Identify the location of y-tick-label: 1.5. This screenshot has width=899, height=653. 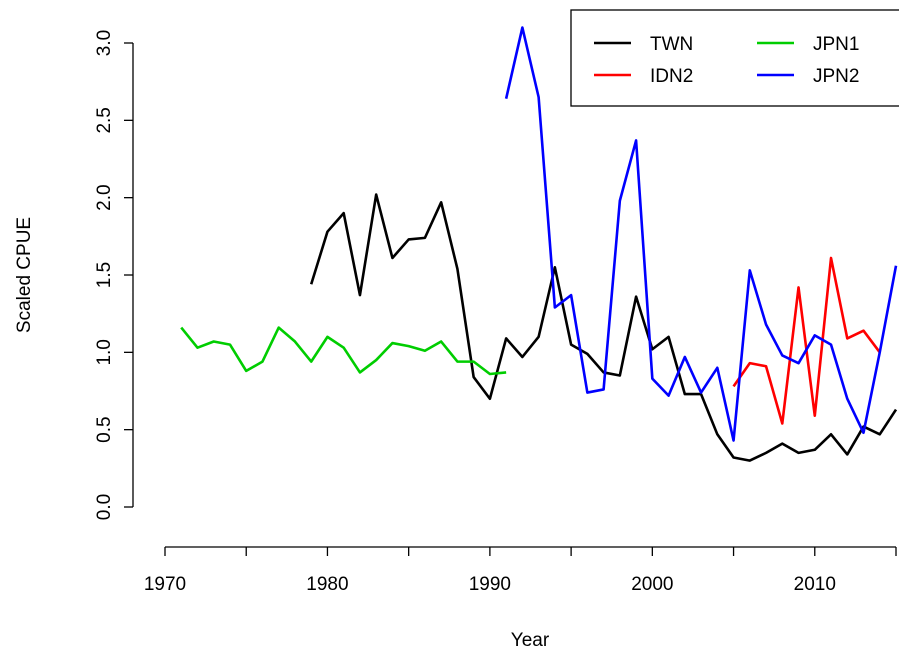
(104, 275).